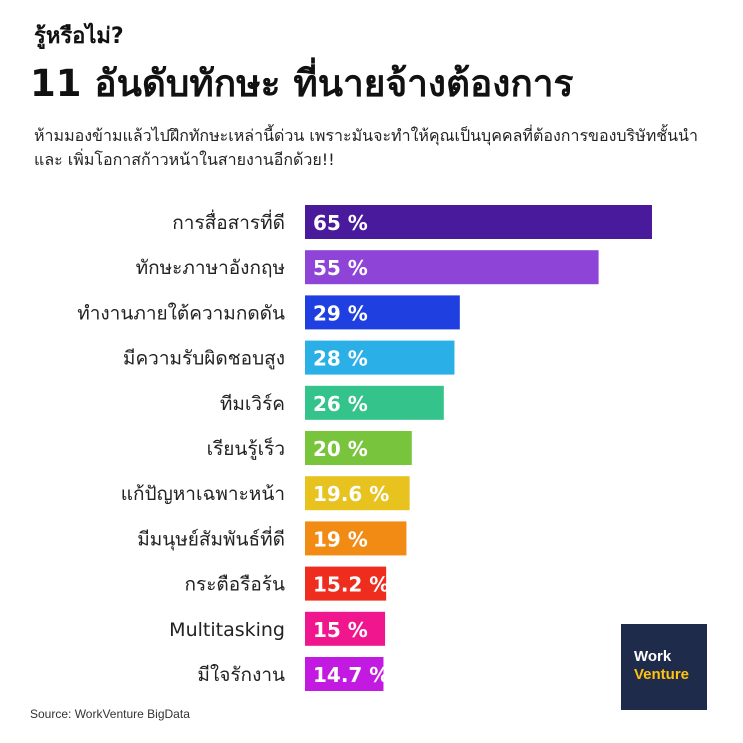 The image size is (743, 743). I want to click on value-label: 29 %, so click(340, 313).